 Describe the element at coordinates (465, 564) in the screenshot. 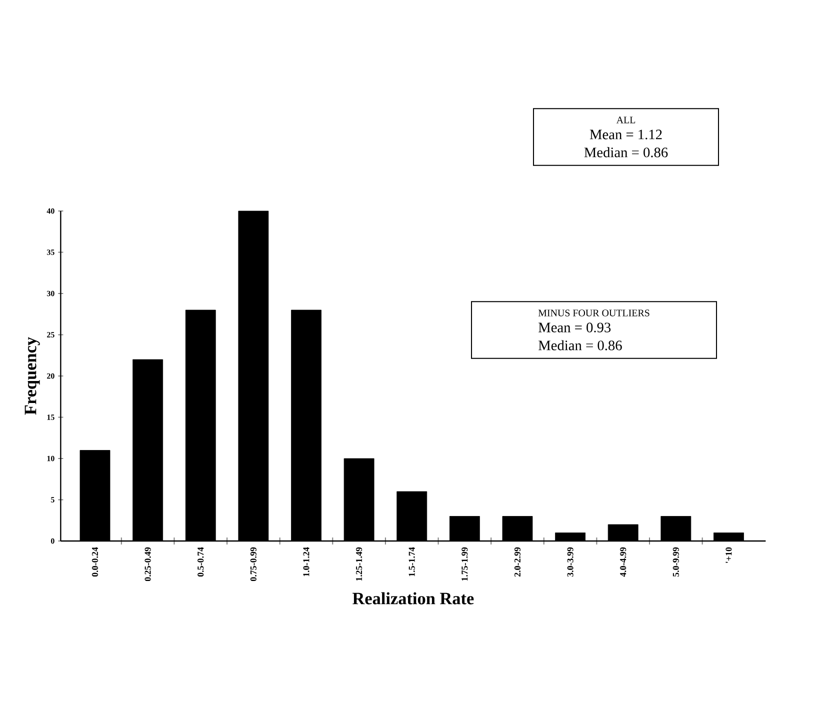

I see `x-tick-label: 1.75-1.99` at that location.